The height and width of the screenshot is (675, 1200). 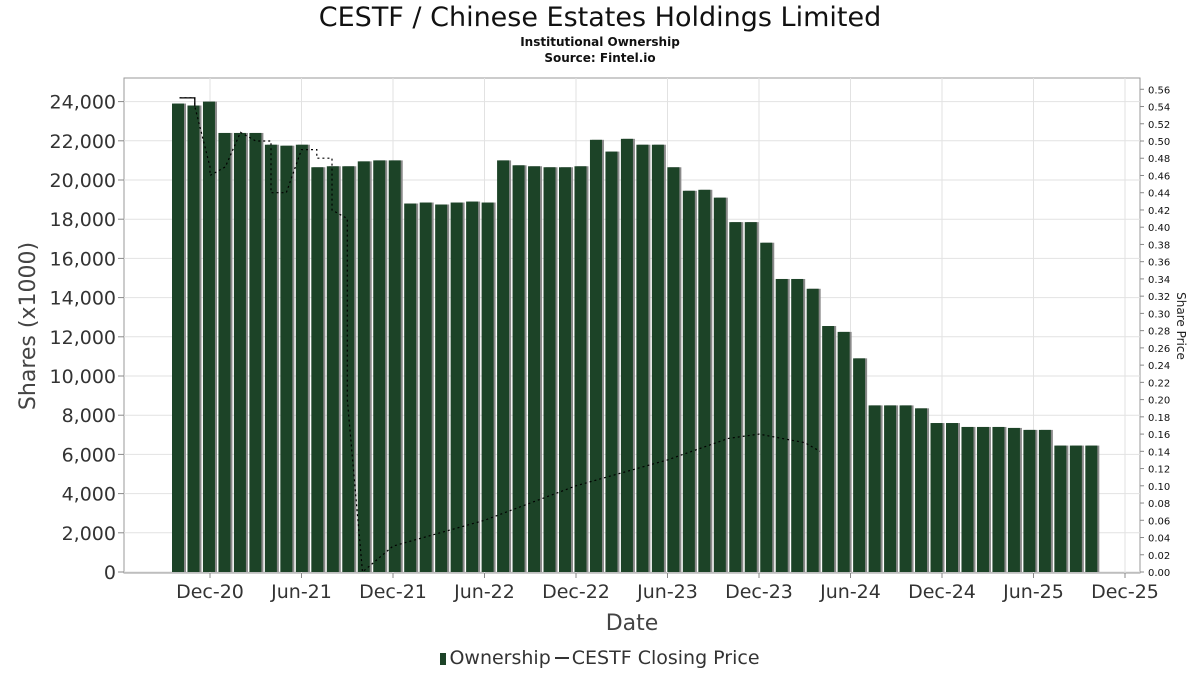 What do you see at coordinates (500, 658) in the screenshot?
I see `legend-ownership-label: Ownership` at bounding box center [500, 658].